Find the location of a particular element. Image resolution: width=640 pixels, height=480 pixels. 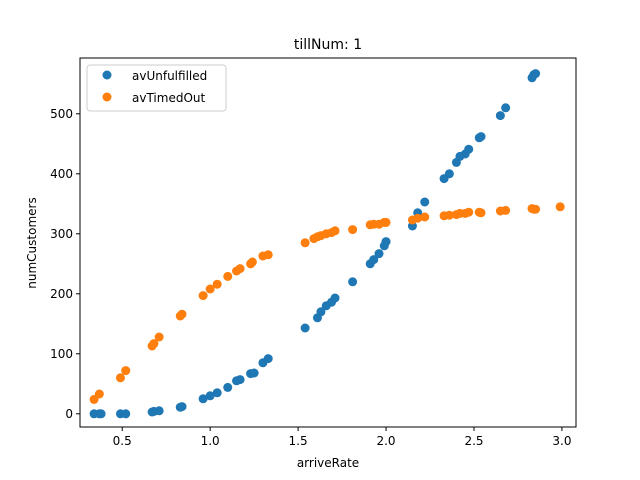

x-axis-label: arriveRate is located at coordinates (328, 463).